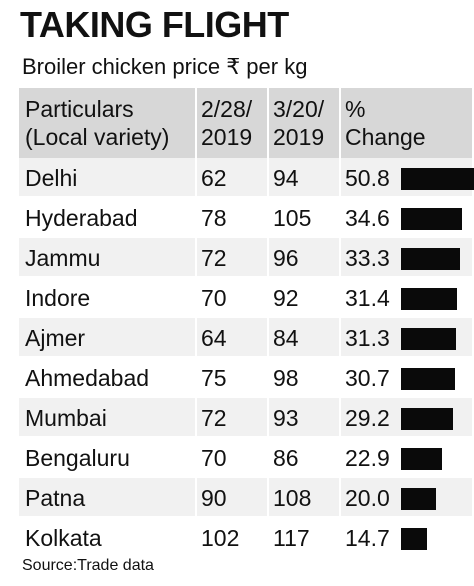 This screenshot has height=586, width=474. What do you see at coordinates (286, 297) in the screenshot?
I see `price-mar-cell: 92` at bounding box center [286, 297].